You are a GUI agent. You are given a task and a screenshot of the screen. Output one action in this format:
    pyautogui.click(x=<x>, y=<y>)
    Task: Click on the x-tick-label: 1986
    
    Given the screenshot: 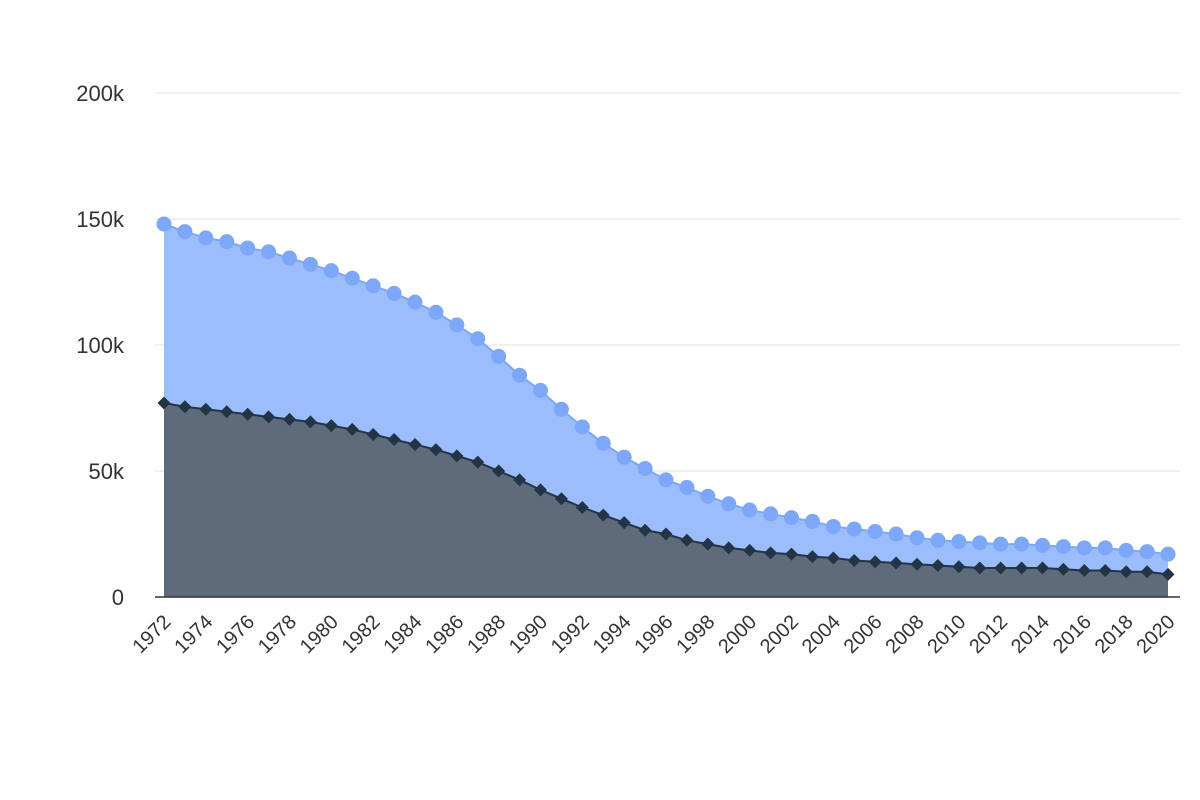 What is the action you would take?
    pyautogui.click(x=444, y=634)
    